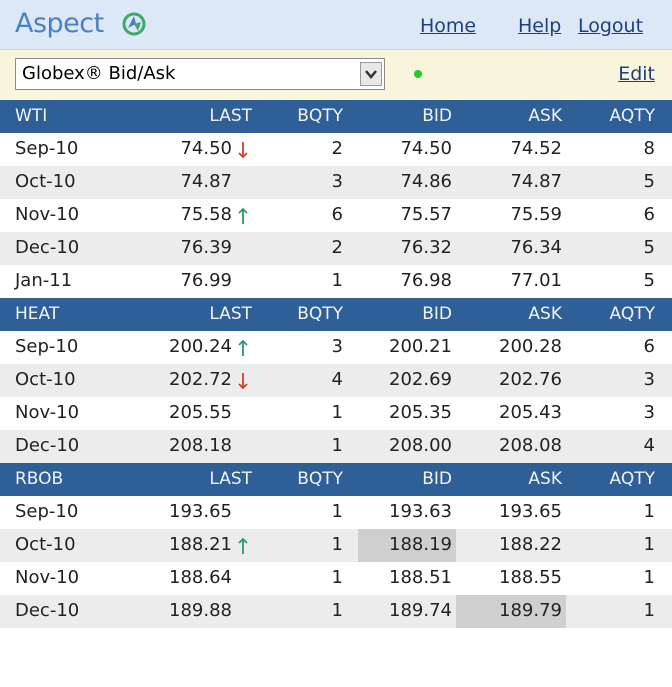 The image size is (672, 687). What do you see at coordinates (536, 247) in the screenshot?
I see `ask-value: 76.34` at bounding box center [536, 247].